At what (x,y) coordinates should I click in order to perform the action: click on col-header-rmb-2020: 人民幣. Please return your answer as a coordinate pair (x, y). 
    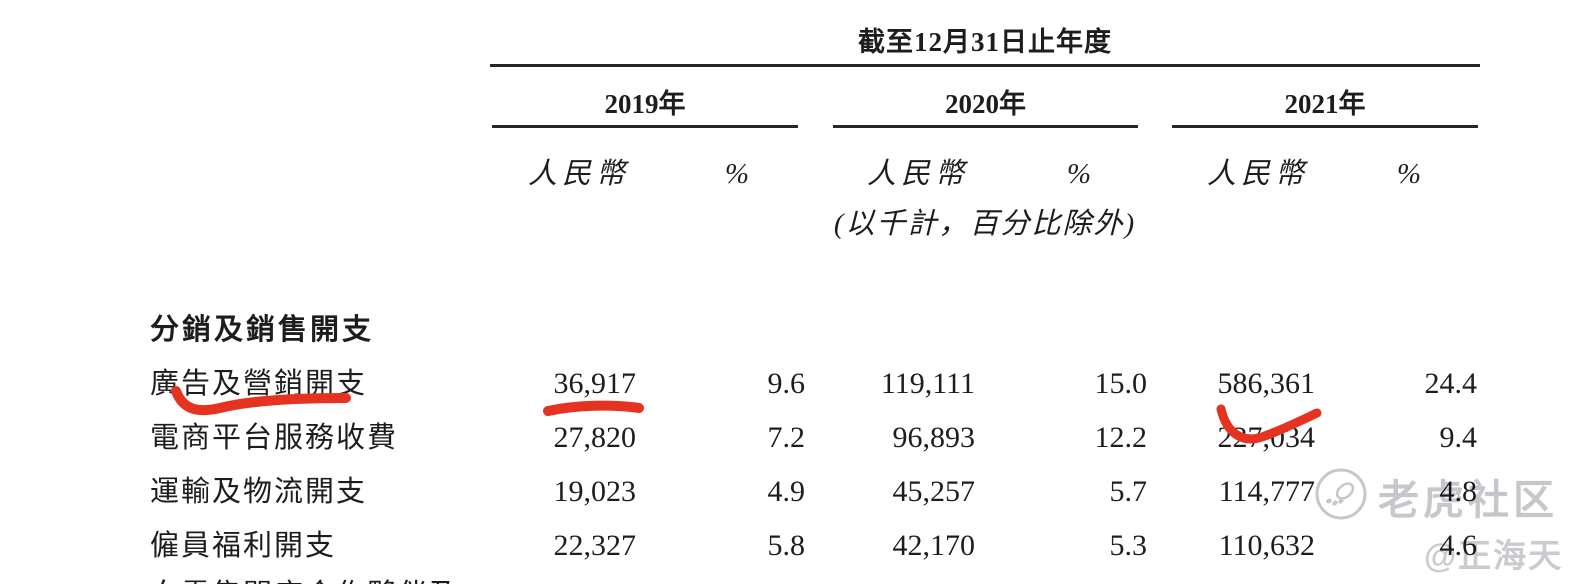
    Looking at the image, I should click on (917, 174).